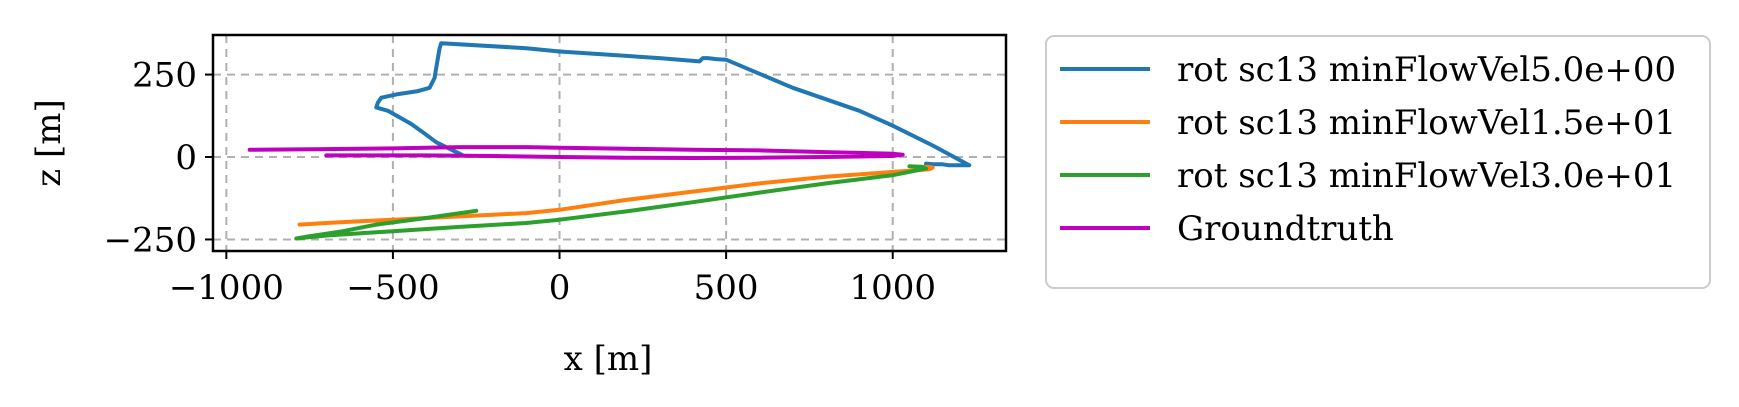  Describe the element at coordinates (186, 158) in the screenshot. I see `y-tick-label: 0` at that location.